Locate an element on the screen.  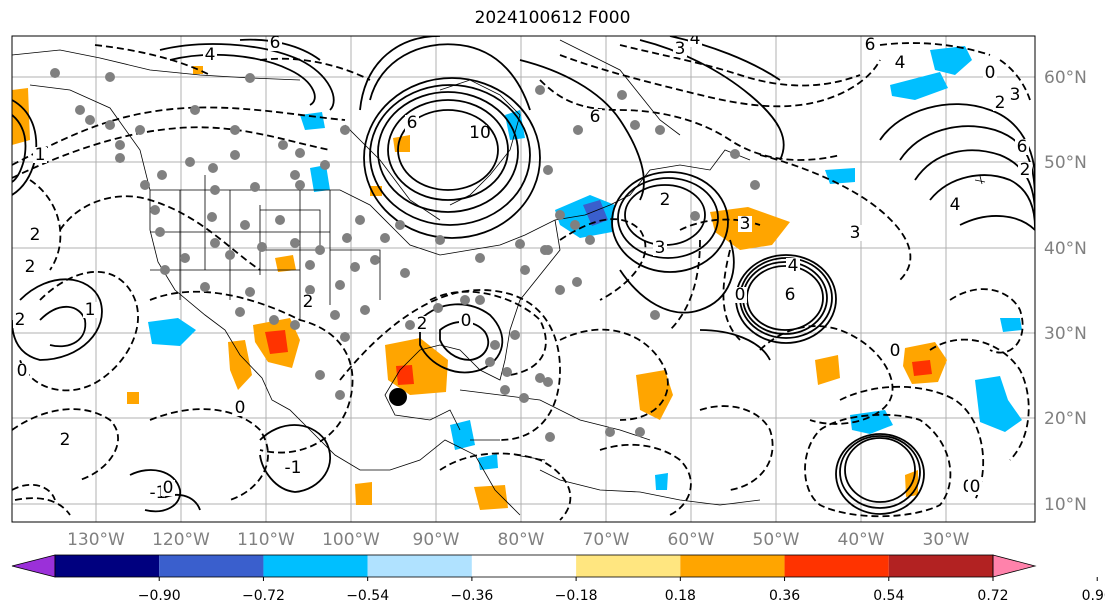
contour-label: 6 is located at coordinates (412, 123).